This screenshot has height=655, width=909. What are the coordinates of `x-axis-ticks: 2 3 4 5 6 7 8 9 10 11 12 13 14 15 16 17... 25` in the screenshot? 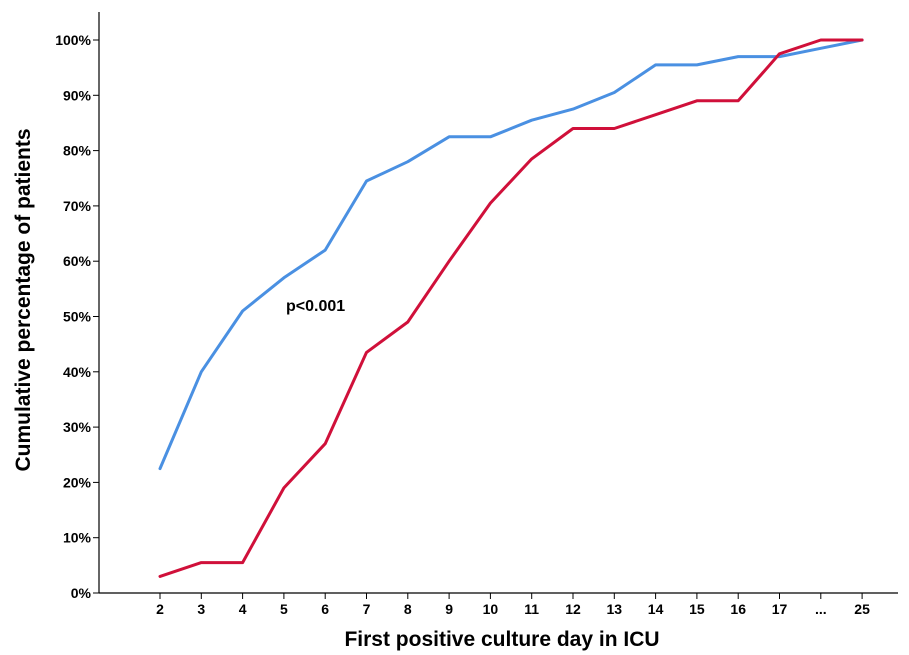 It's located at (513, 605).